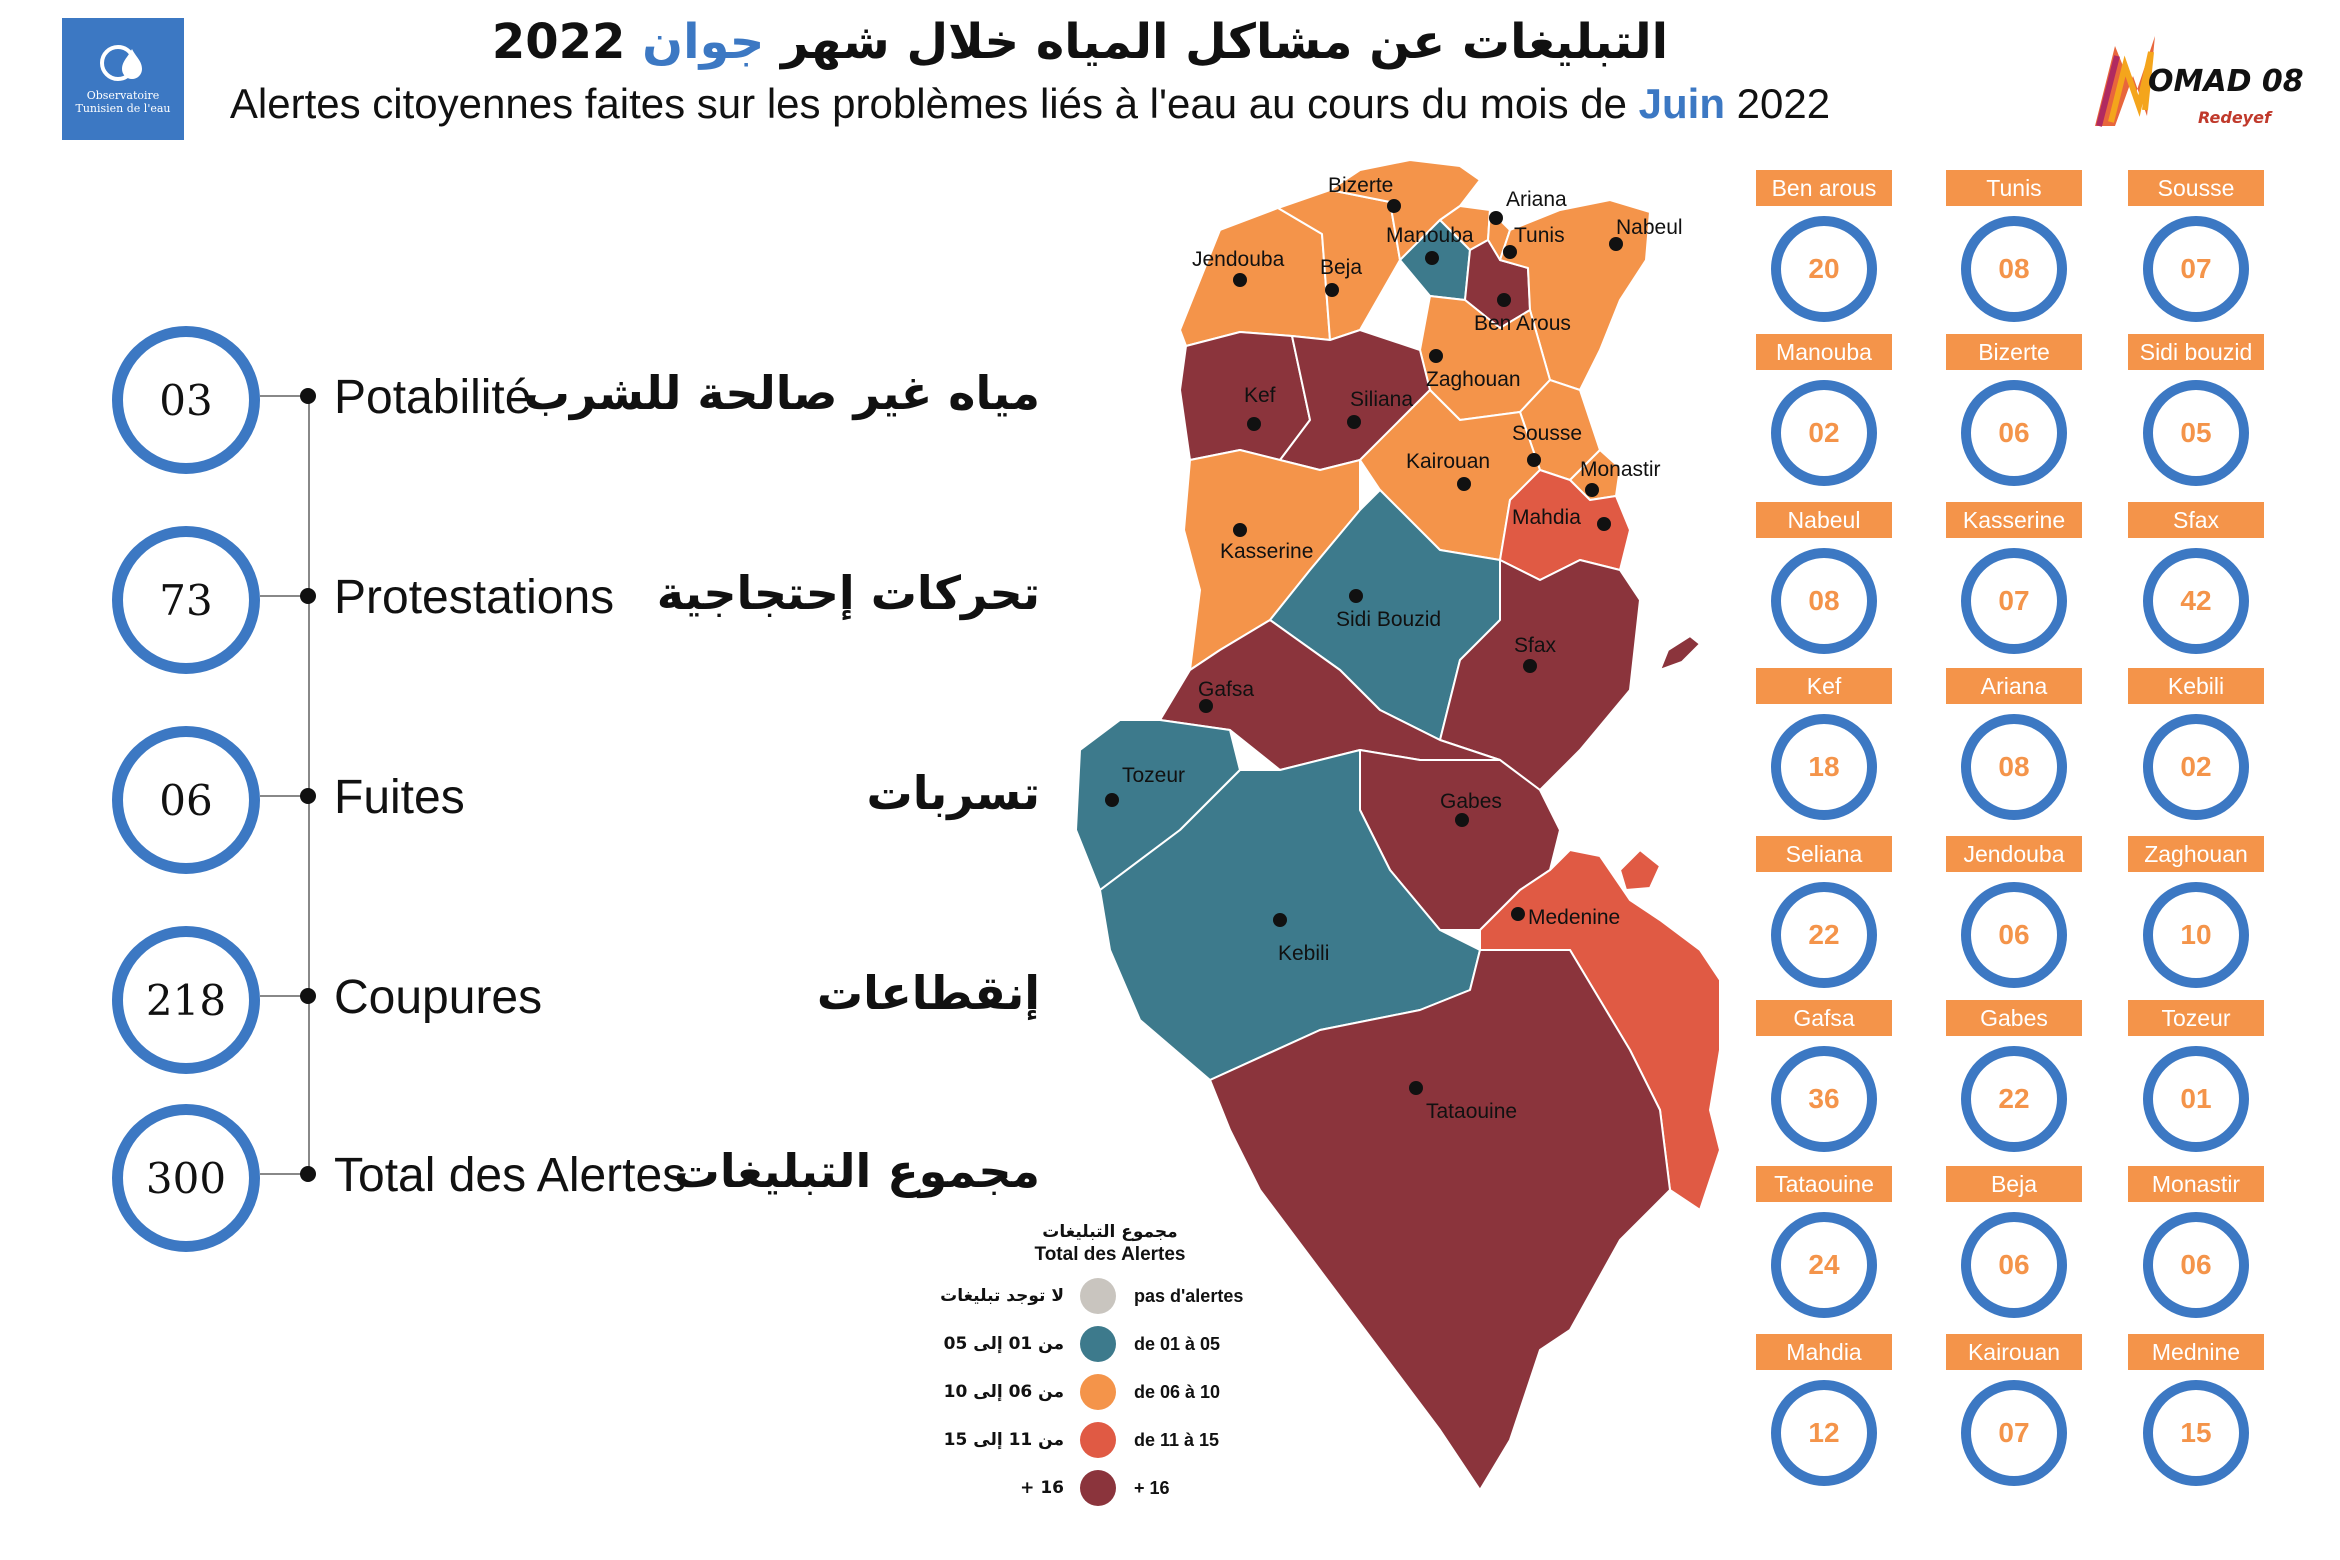  Describe the element at coordinates (1824, 520) in the screenshot. I see `gov-name: Nabeul` at that location.